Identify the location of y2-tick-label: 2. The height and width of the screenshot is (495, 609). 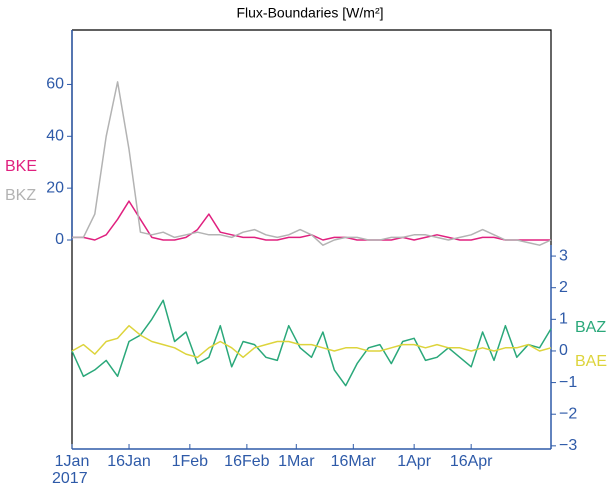
(563, 287).